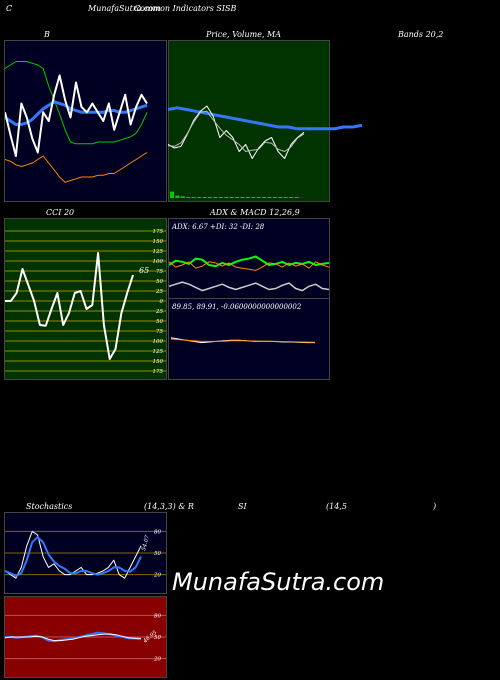  I want to click on stoch-label: Stochastics, so click(49, 506).